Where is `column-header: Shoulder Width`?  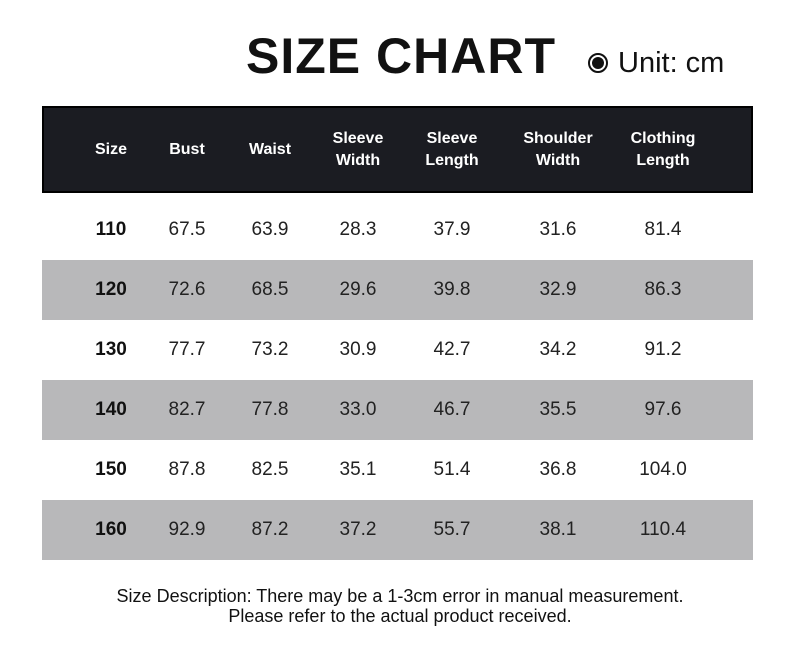
column-header: Shoulder Width is located at coordinates (558, 149).